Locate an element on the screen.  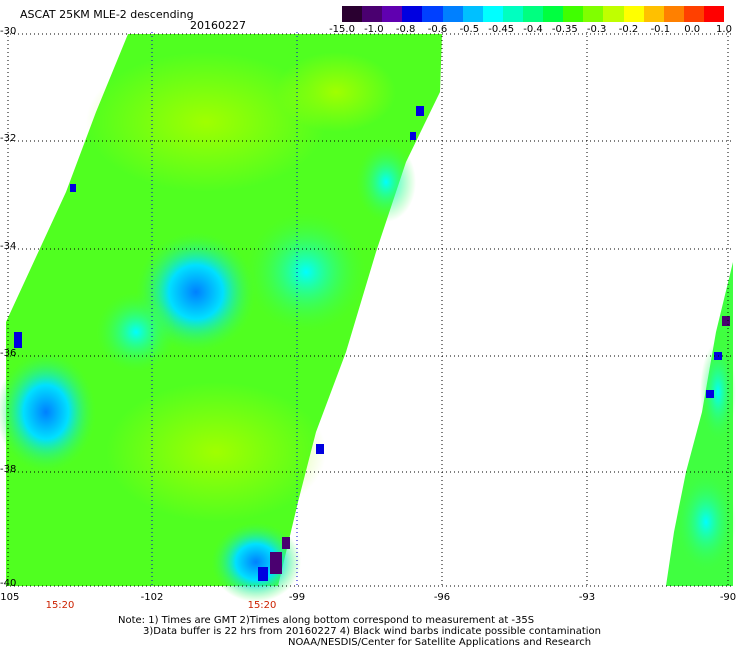
lat-label-40: -40 is located at coordinates (8, 583).